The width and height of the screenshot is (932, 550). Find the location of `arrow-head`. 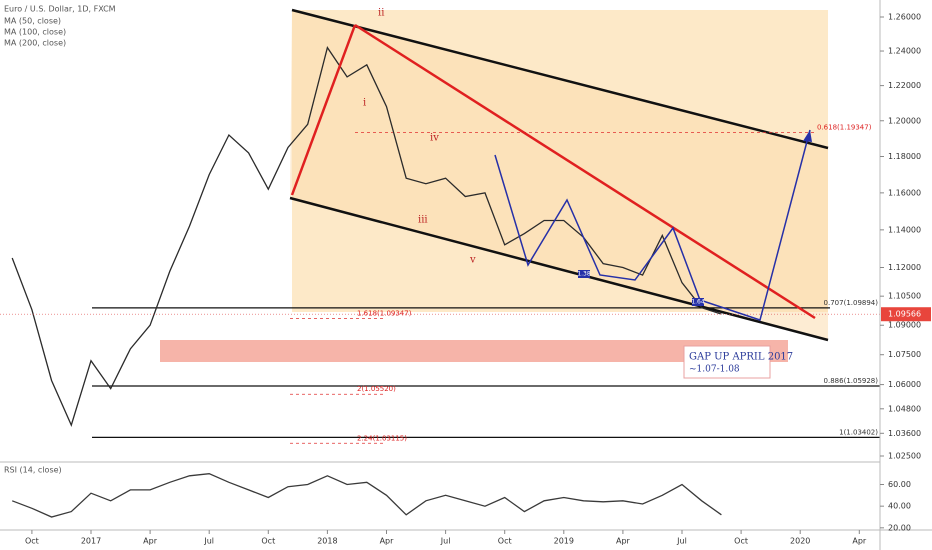

arrow-head is located at coordinates (807, 136).